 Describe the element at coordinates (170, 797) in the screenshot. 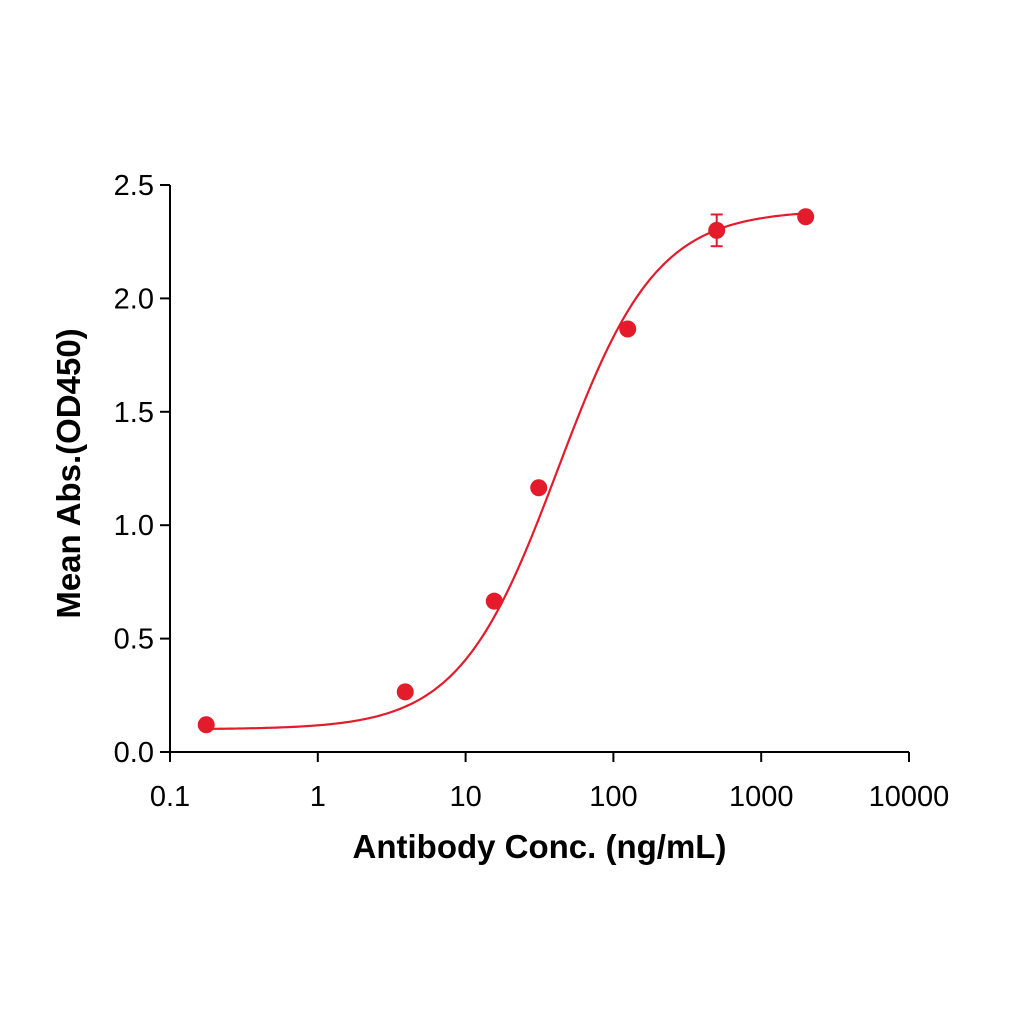

I see `x-tick-label: 0.1` at that location.